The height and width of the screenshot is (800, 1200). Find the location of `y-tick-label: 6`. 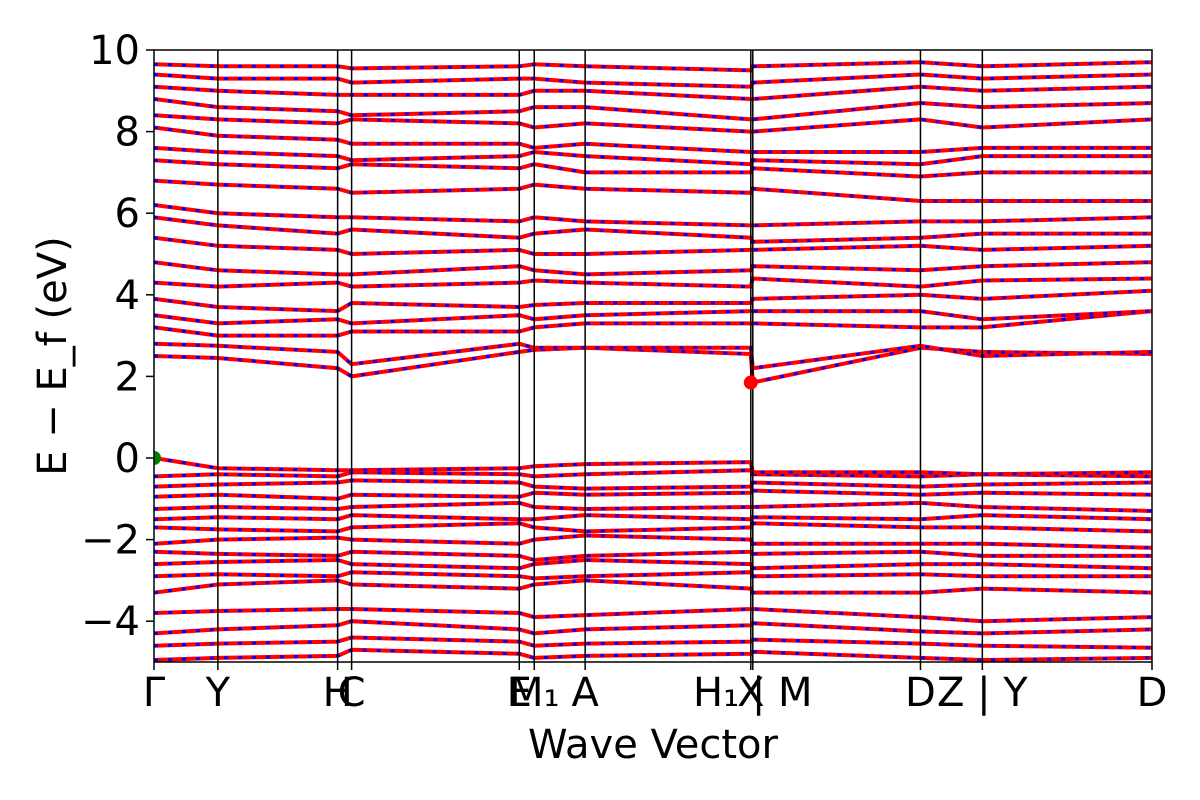

y-tick-label: 6 is located at coordinates (127, 214).